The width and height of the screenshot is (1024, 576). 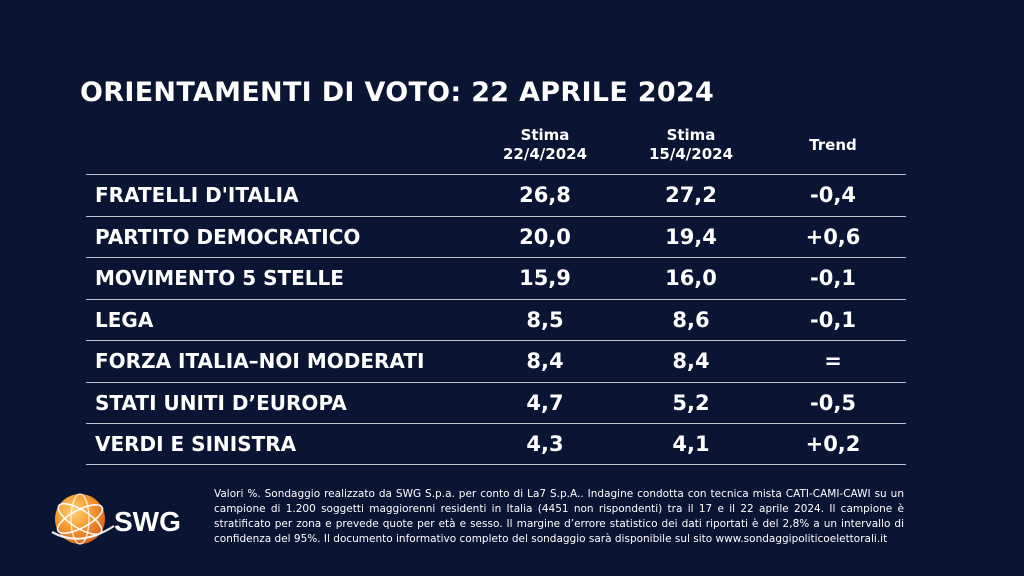 I want to click on party-name: PARTITO DEMOCRATICO, so click(x=228, y=236).